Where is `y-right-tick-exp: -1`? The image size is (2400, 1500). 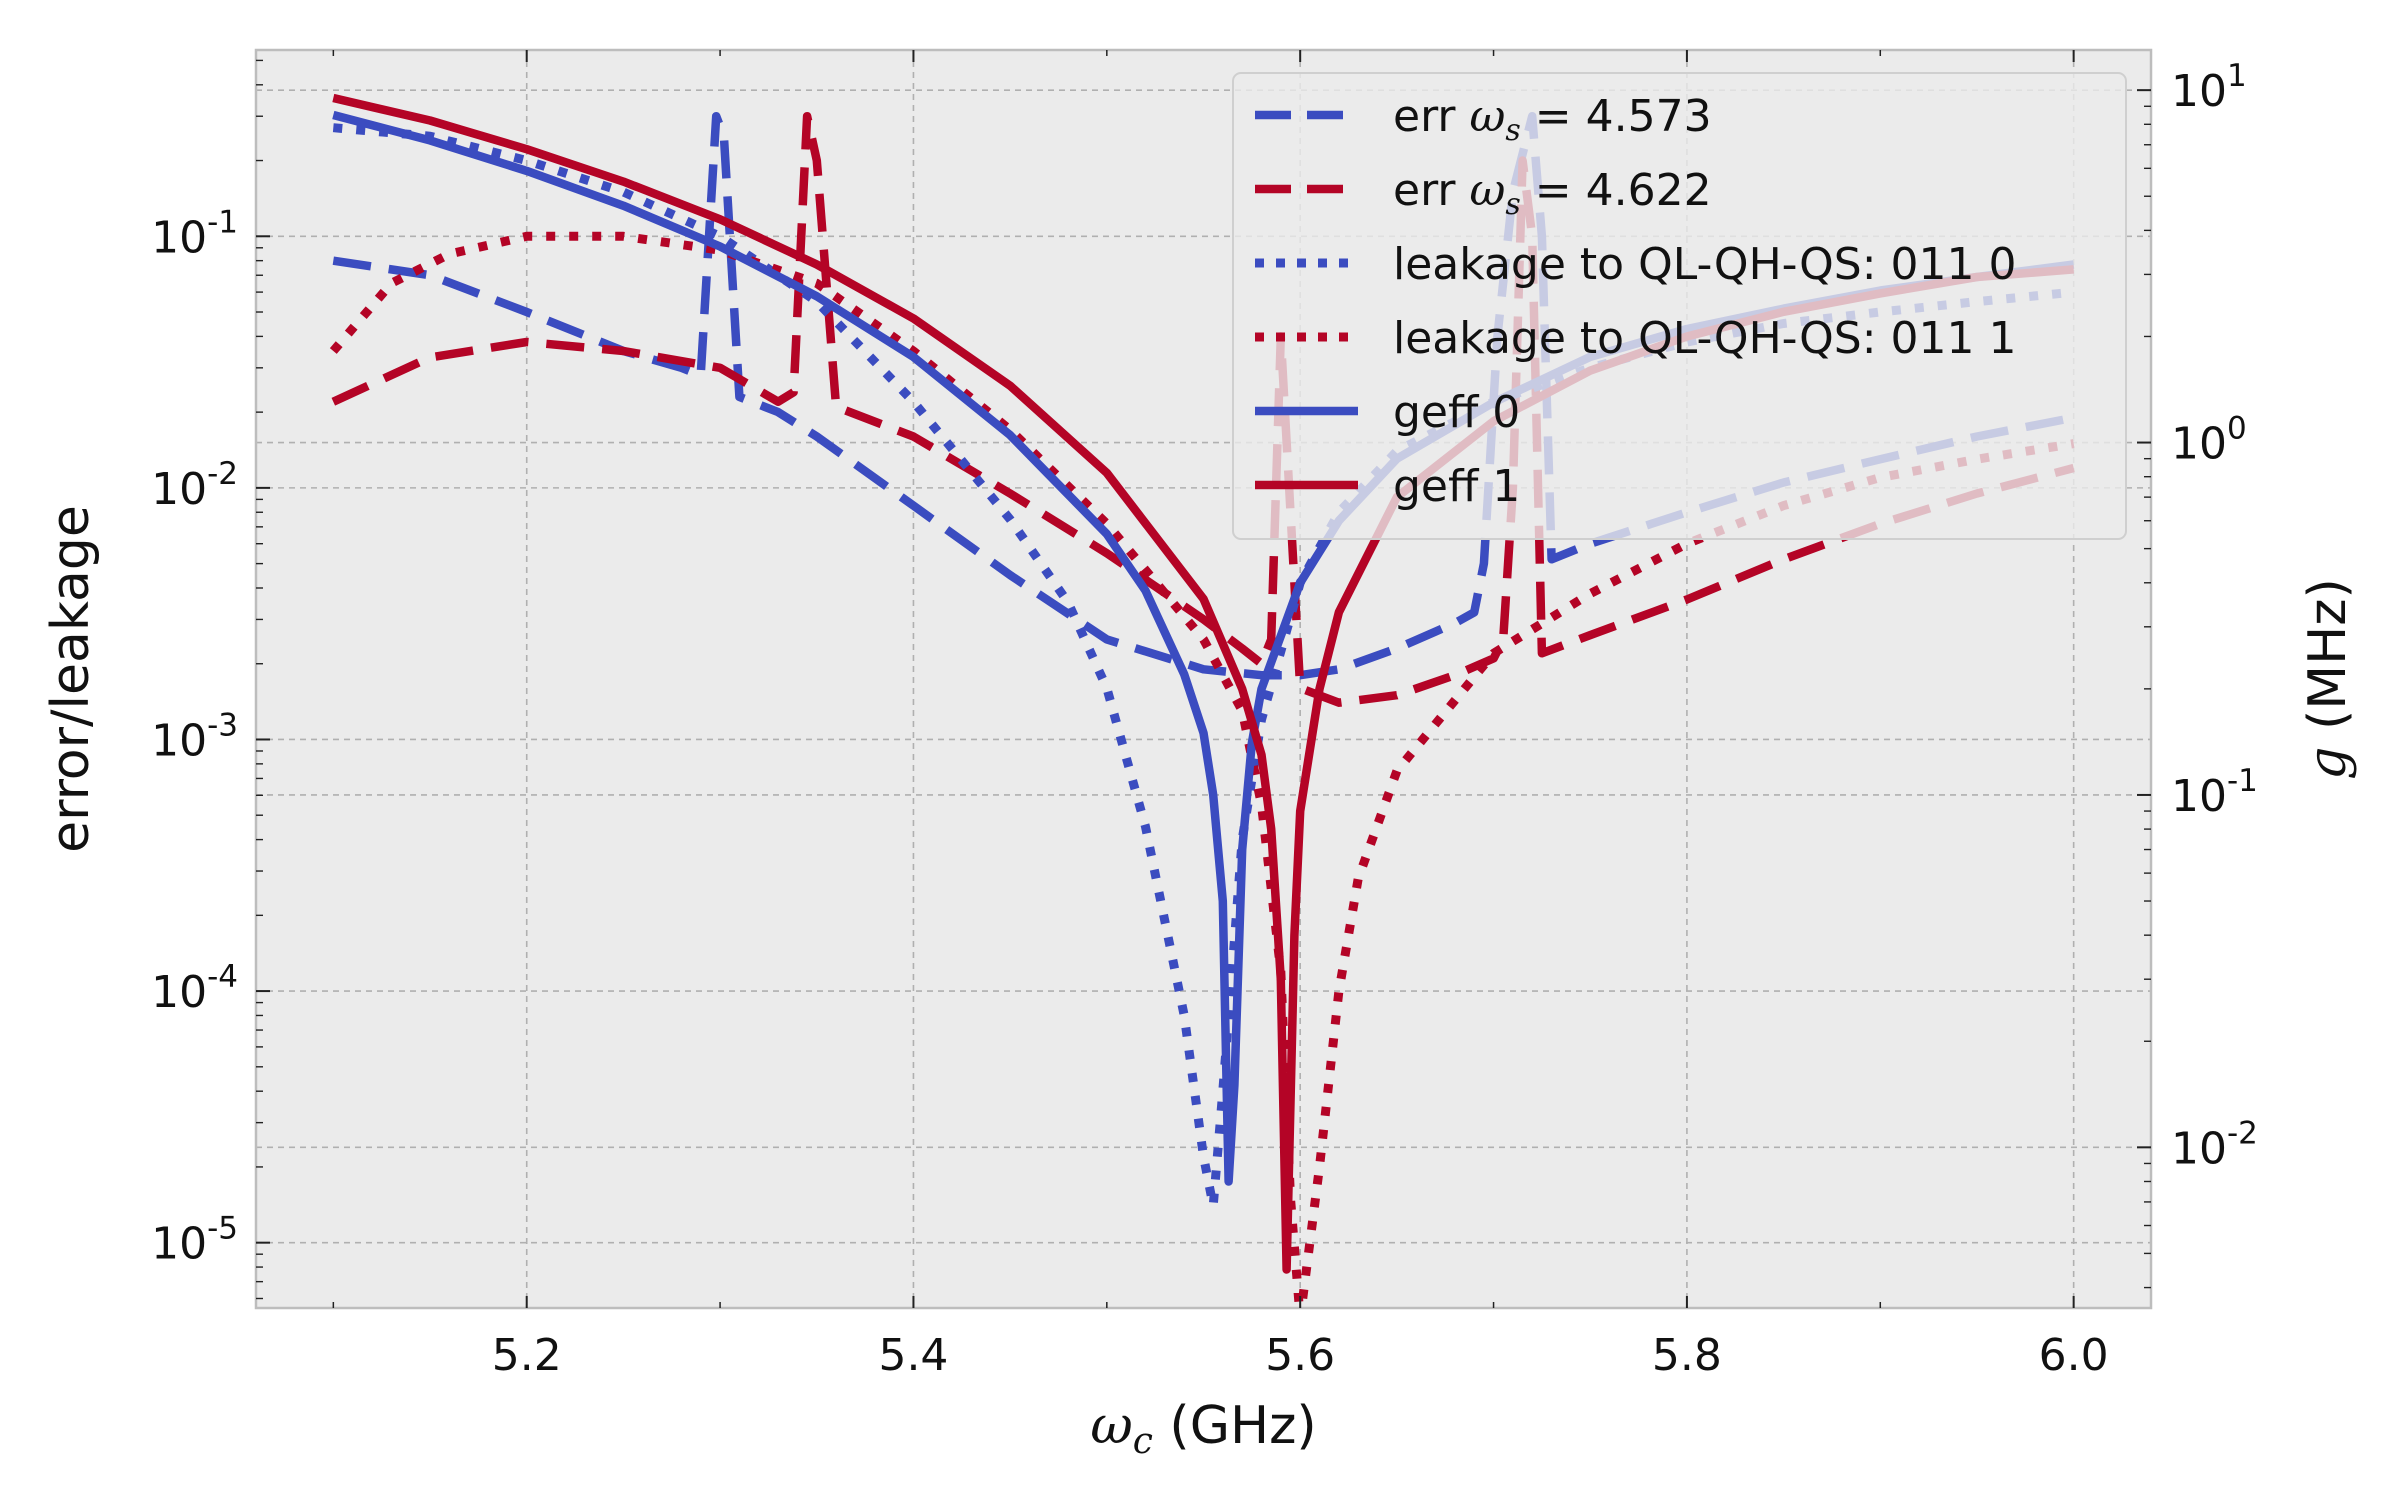
y-right-tick-exp: -1 is located at coordinates (2242, 781).